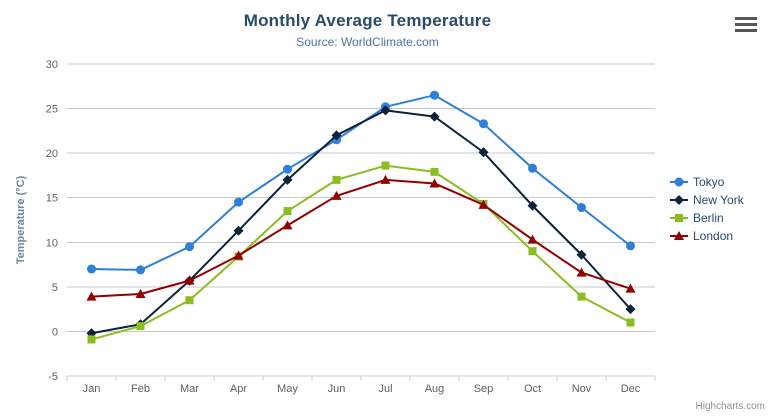 Image resolution: width=769 pixels, height=416 pixels. I want to click on y-axis-label: 15, so click(52, 199).